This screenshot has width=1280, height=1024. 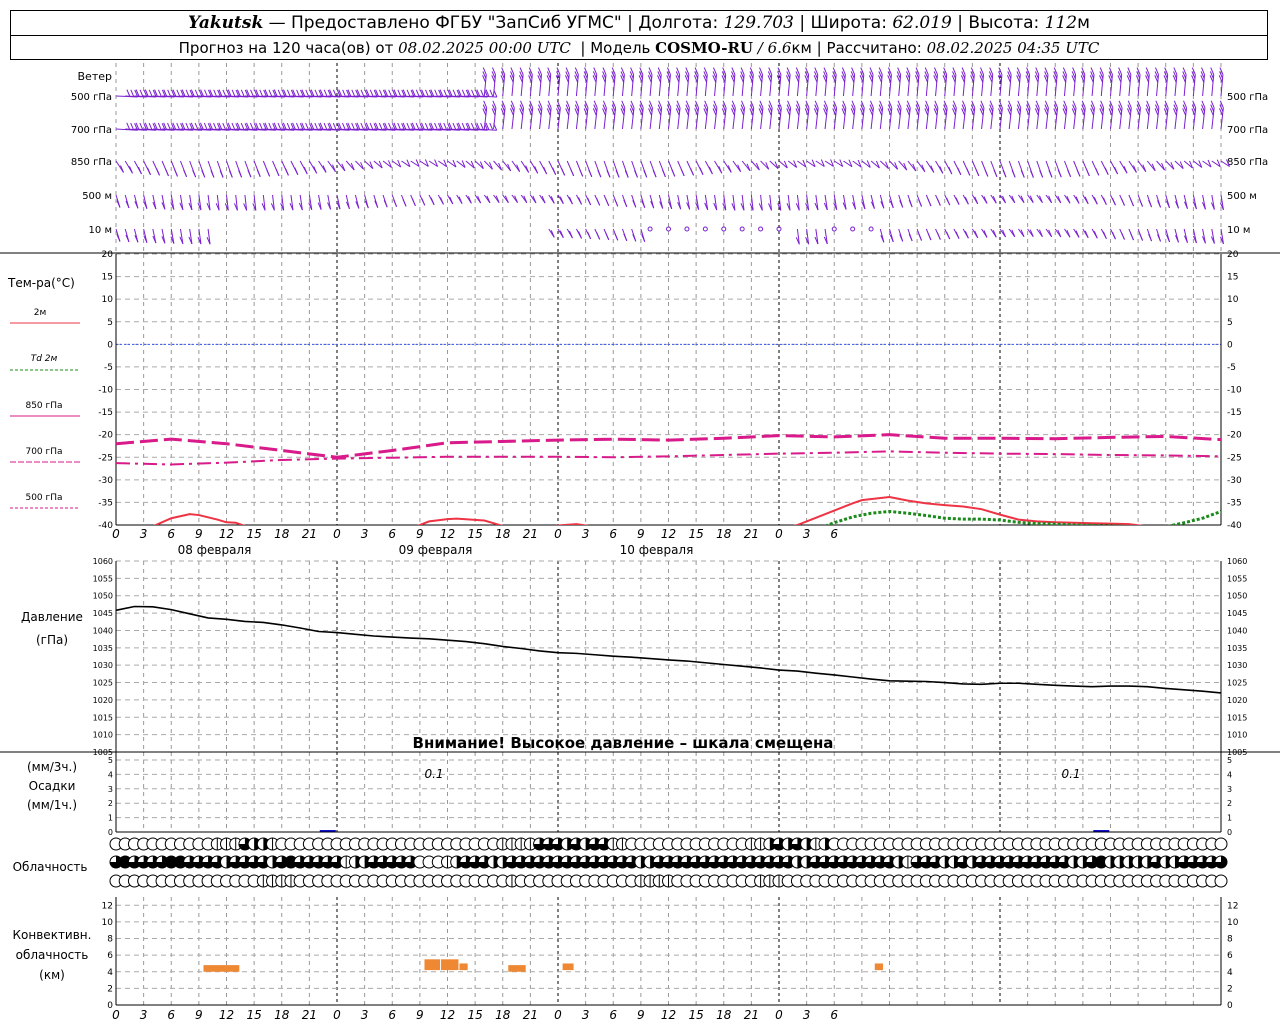 I want to click on x-tick-label: 15, so click(x=253, y=1015).